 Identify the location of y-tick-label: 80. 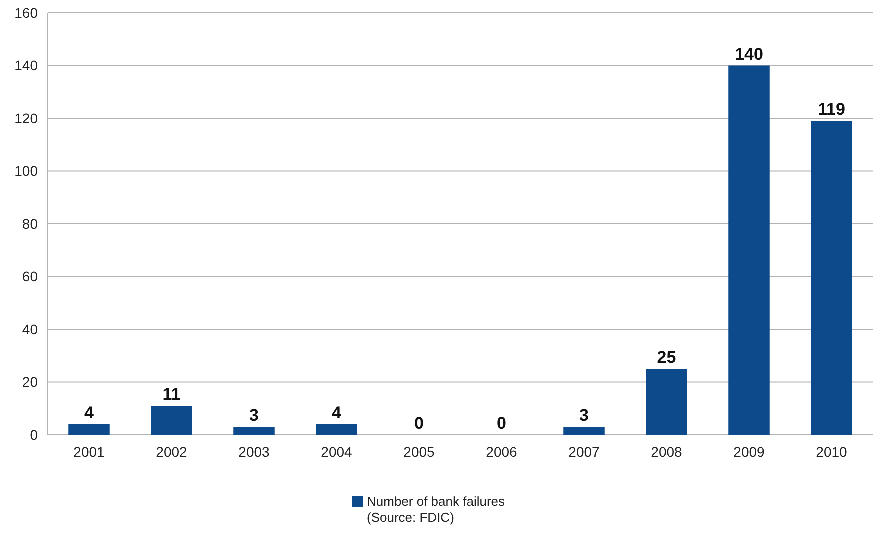
(30, 224).